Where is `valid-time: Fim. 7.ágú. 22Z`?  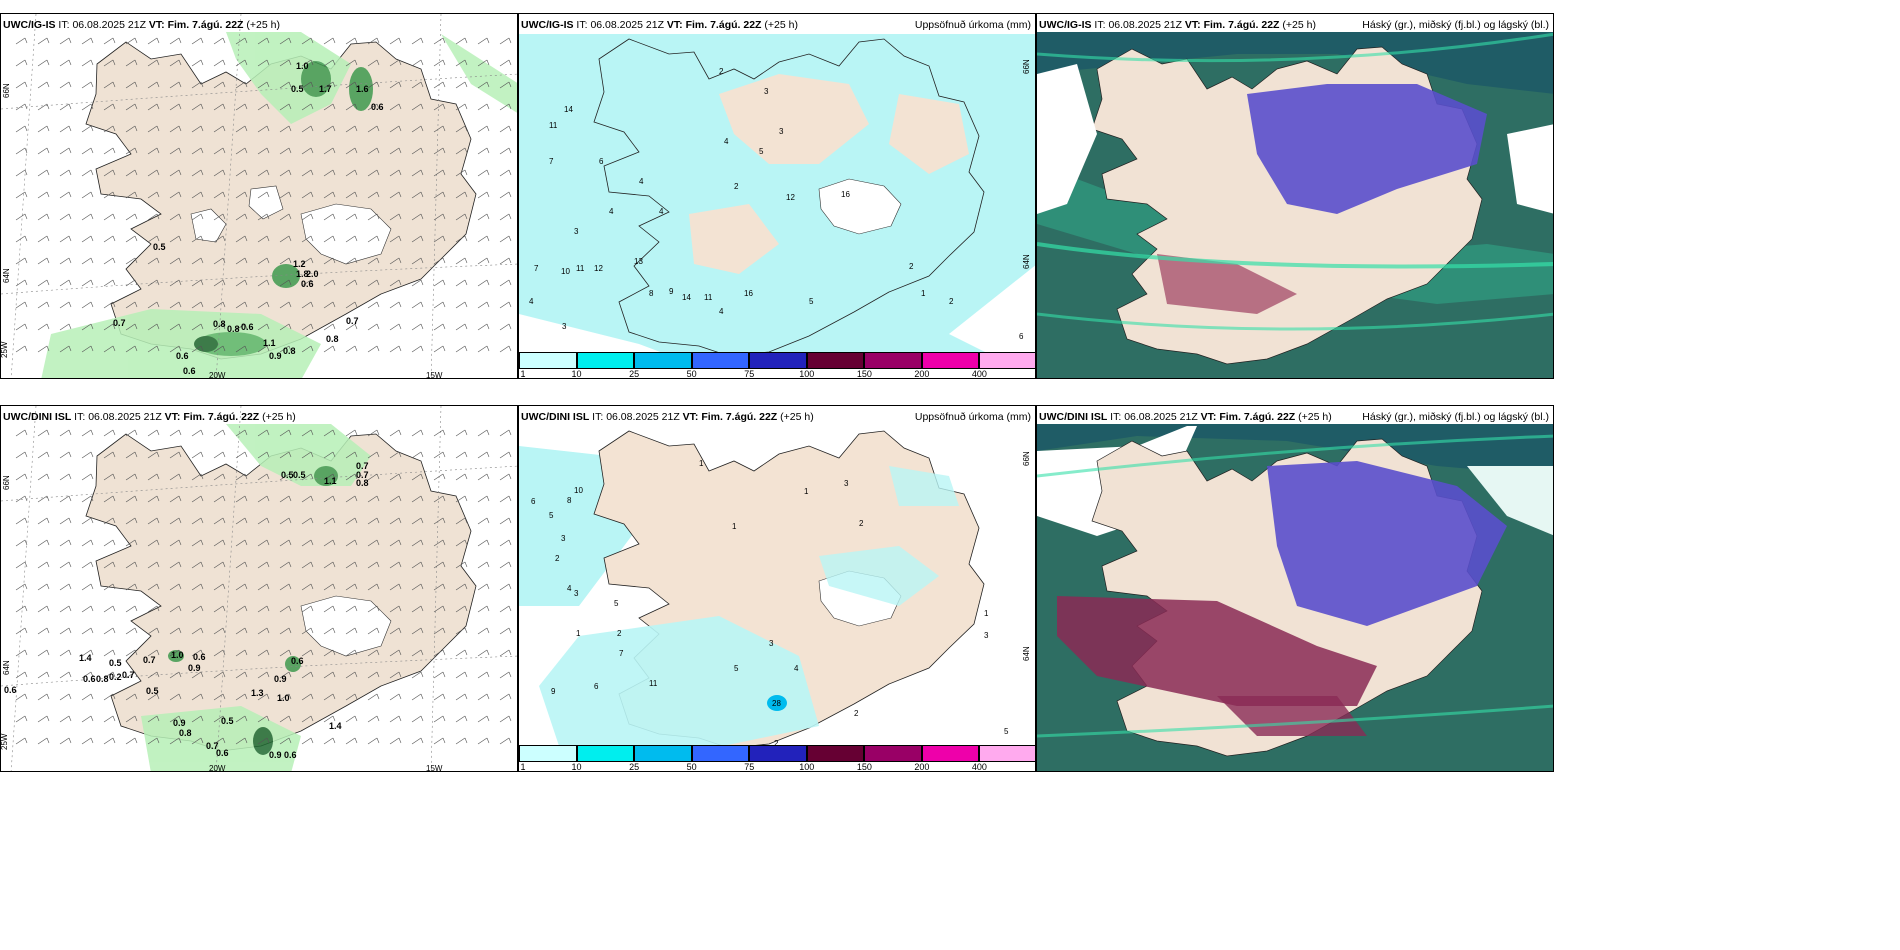 valid-time: Fim. 7.ágú. 22Z is located at coordinates (739, 417).